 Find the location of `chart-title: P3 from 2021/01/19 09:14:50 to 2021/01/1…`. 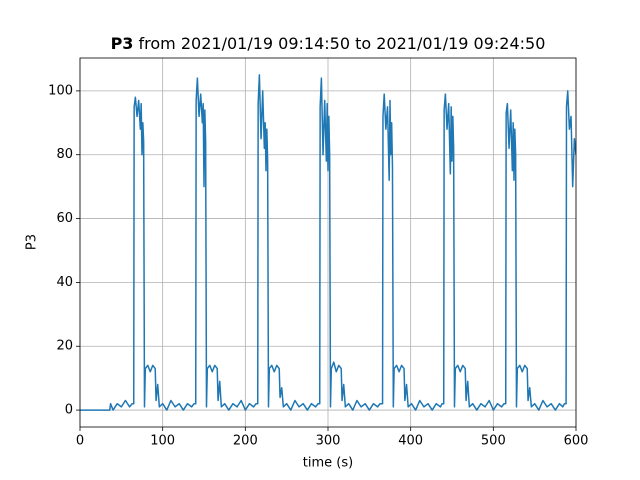

chart-title: P3 from 2021/01/19 09:14:50 to 2021/01/1… is located at coordinates (328, 43).